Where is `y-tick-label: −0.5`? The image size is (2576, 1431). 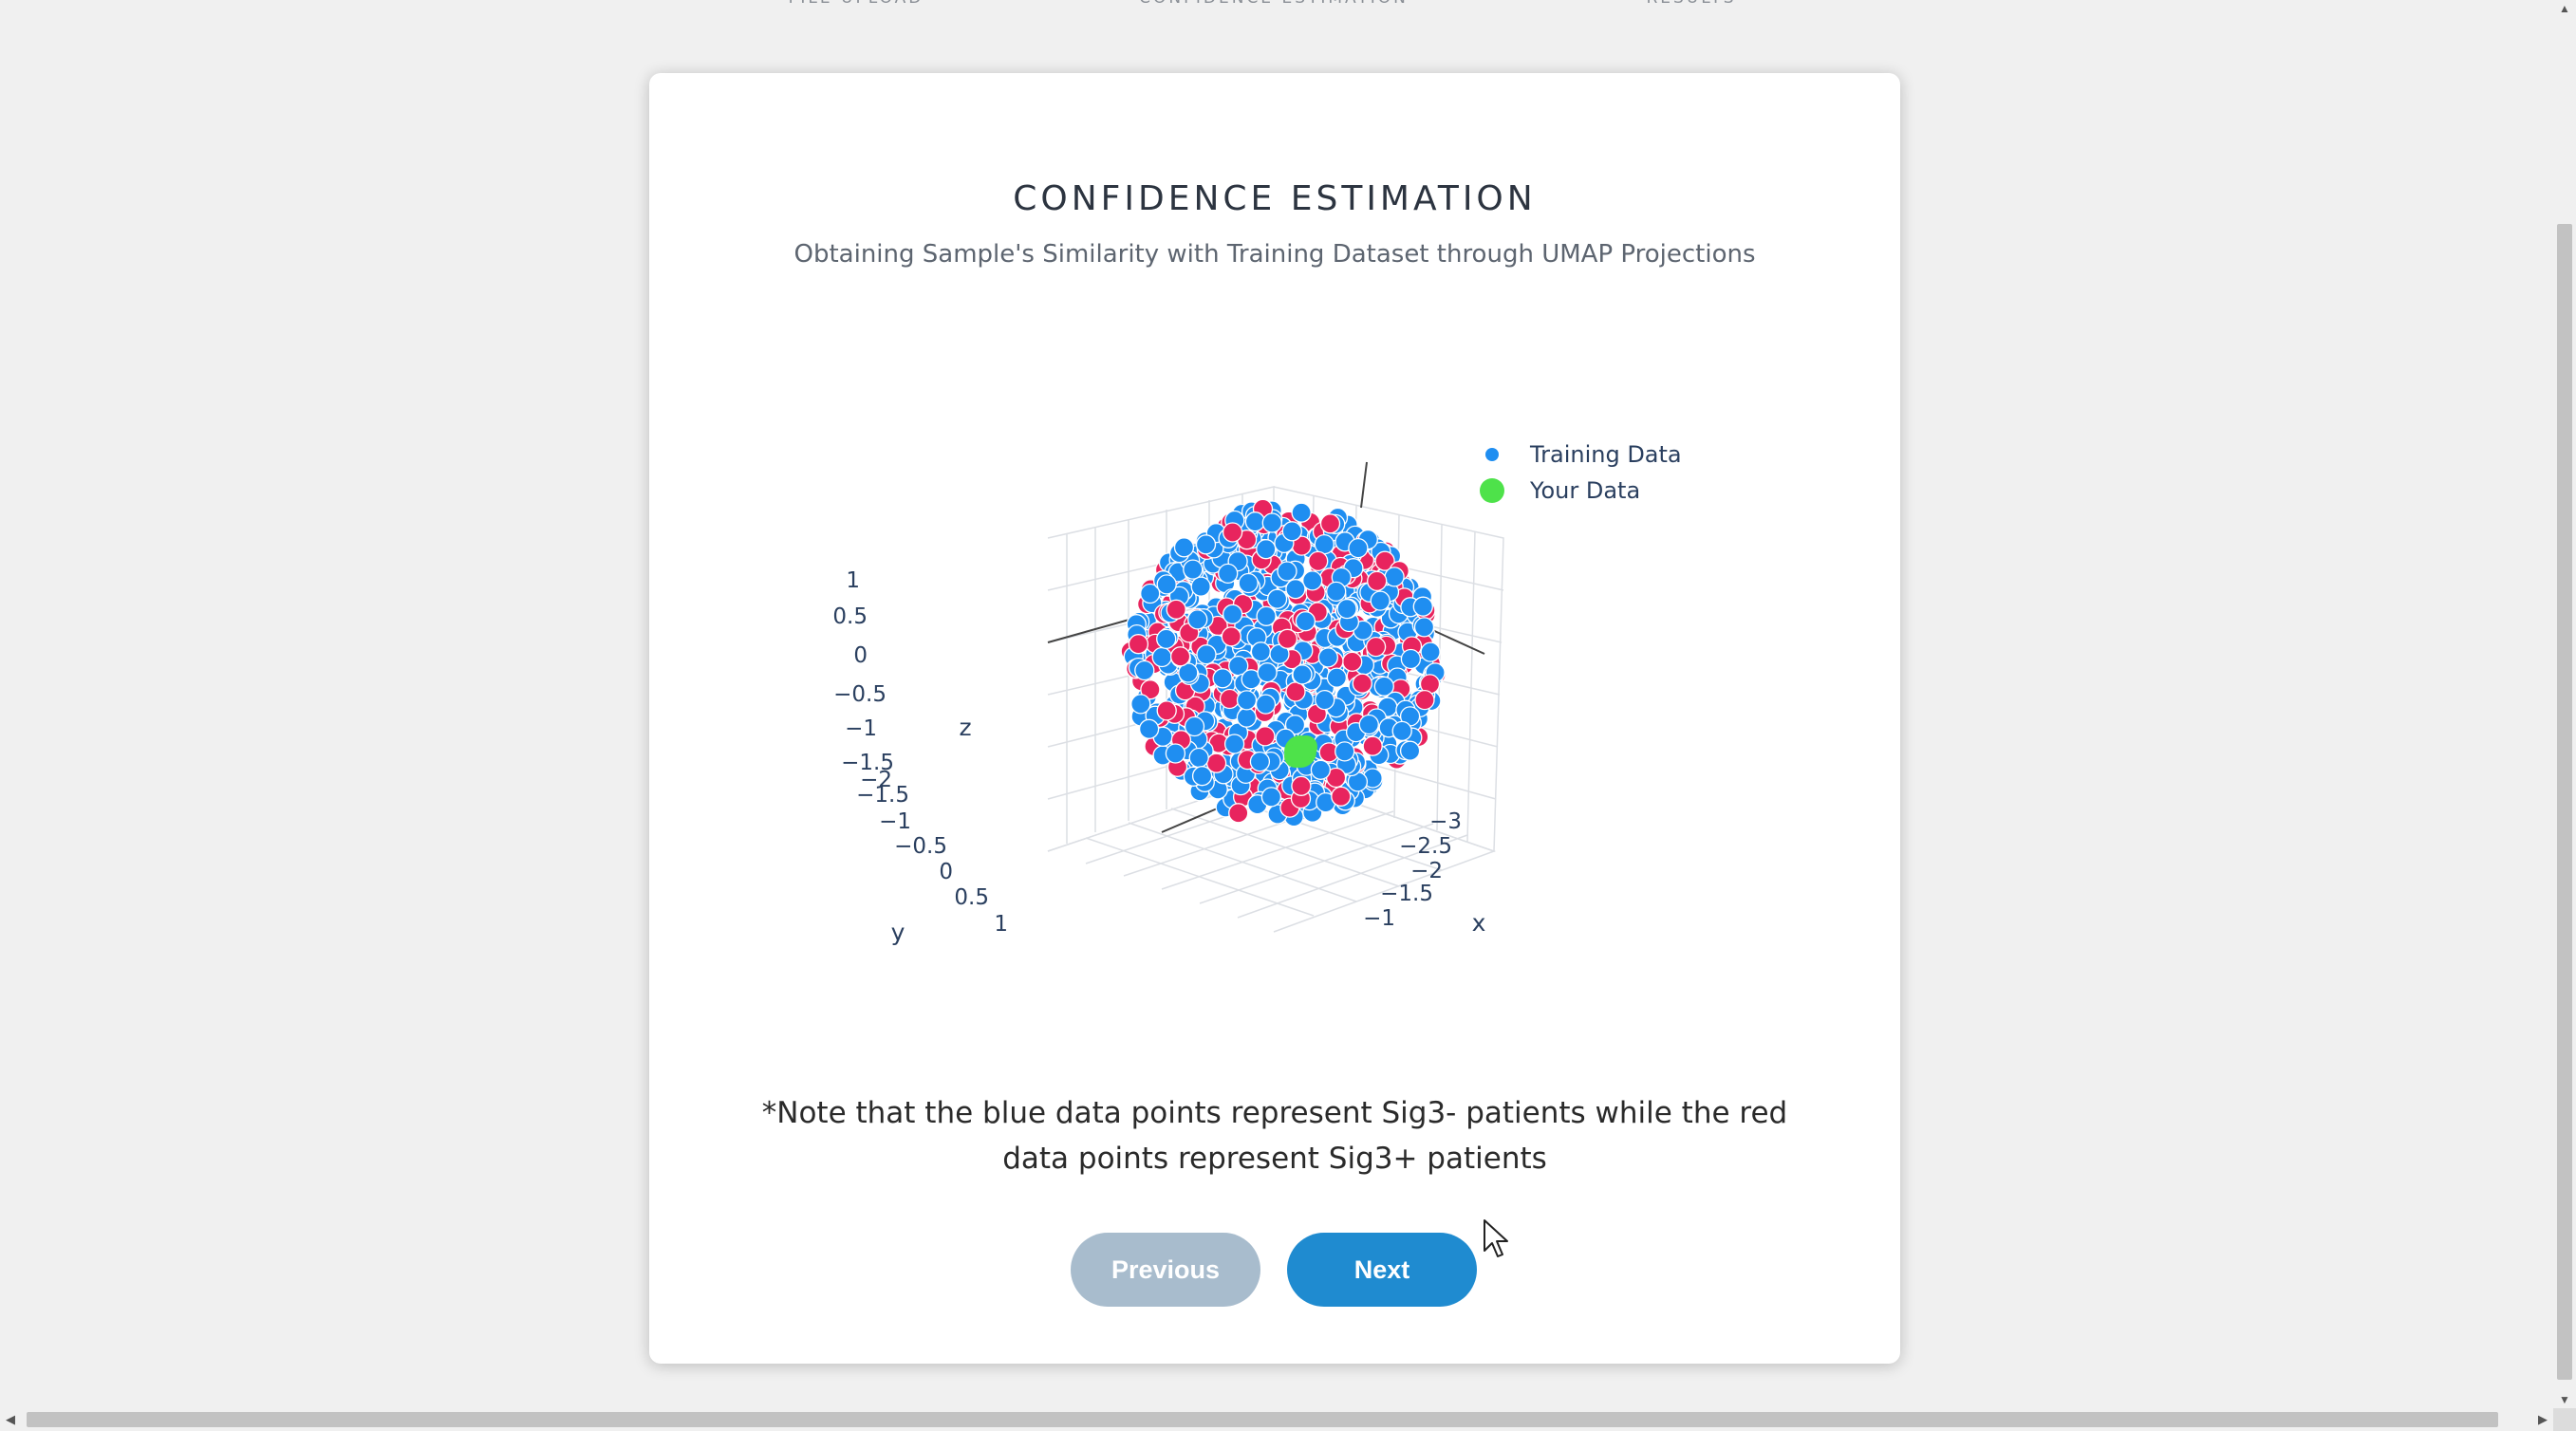 y-tick-label: −0.5 is located at coordinates (920, 846).